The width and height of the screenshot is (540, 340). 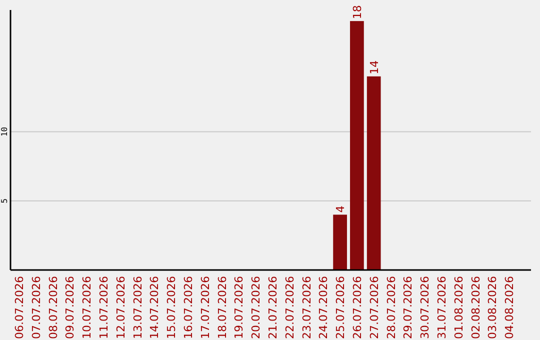 I want to click on y-tick-label: 5, so click(x=4, y=201).